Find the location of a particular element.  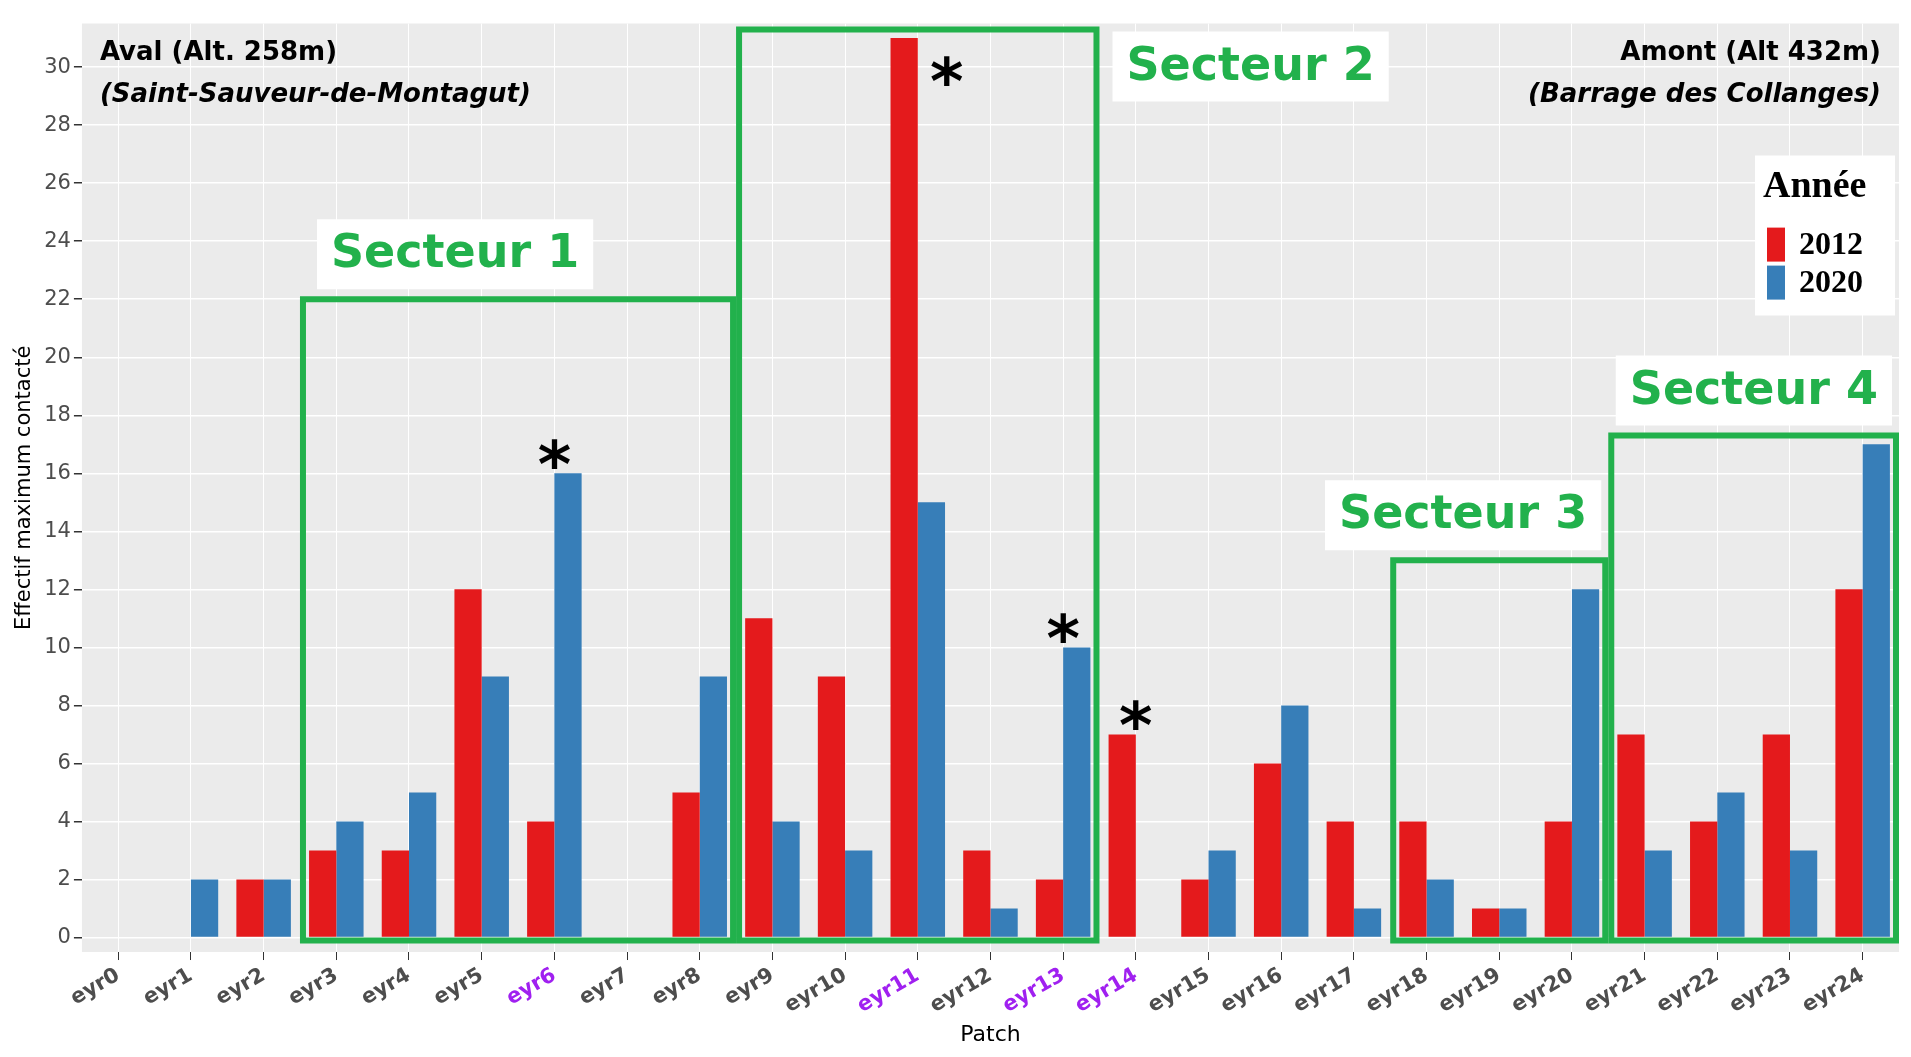

annotation: (Barrage des Collanges) is located at coordinates (1704, 93).